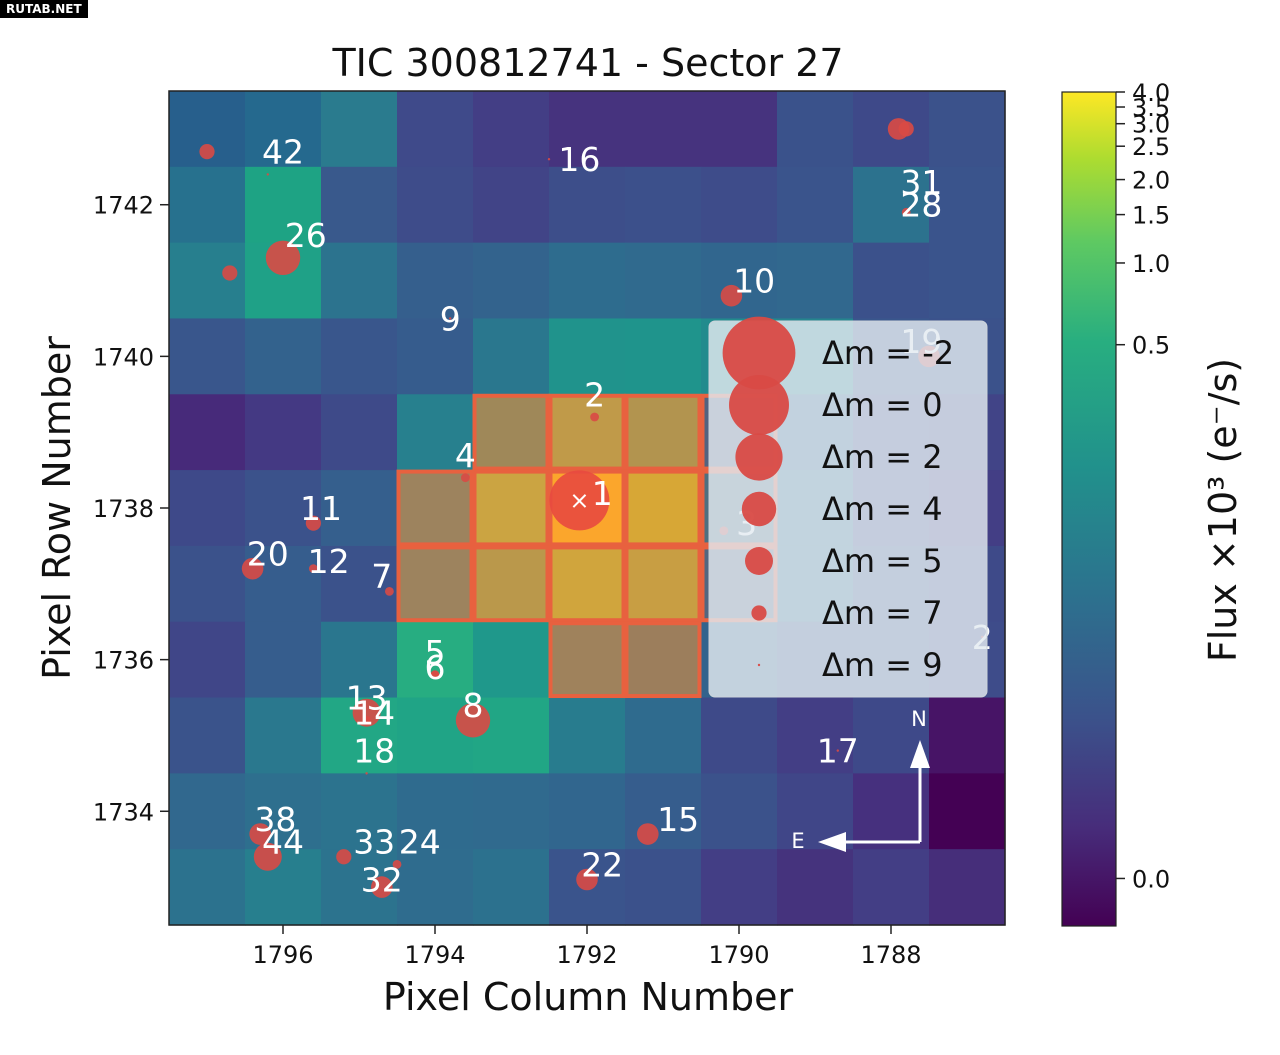 Image resolution: width=1280 pixels, height=1055 pixels. What do you see at coordinates (306, 235) in the screenshot?
I see `star-label: 26` at bounding box center [306, 235].